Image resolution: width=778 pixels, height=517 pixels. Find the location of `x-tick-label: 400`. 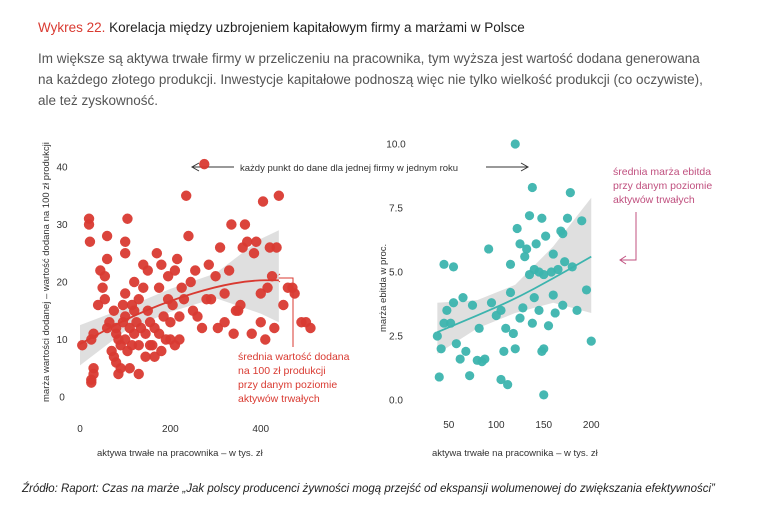

x-tick-label: 400 is located at coordinates (260, 429).